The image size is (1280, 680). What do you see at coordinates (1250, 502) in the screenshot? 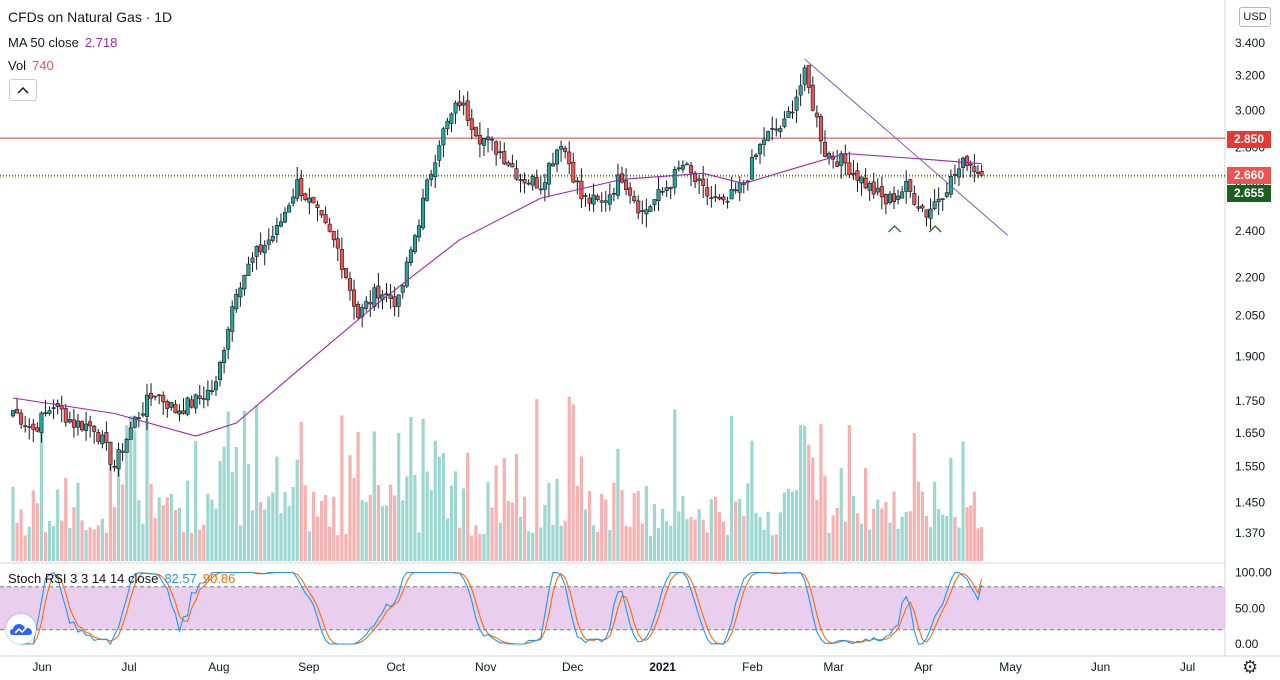
I see `price-tick-label: 1.450` at bounding box center [1250, 502].